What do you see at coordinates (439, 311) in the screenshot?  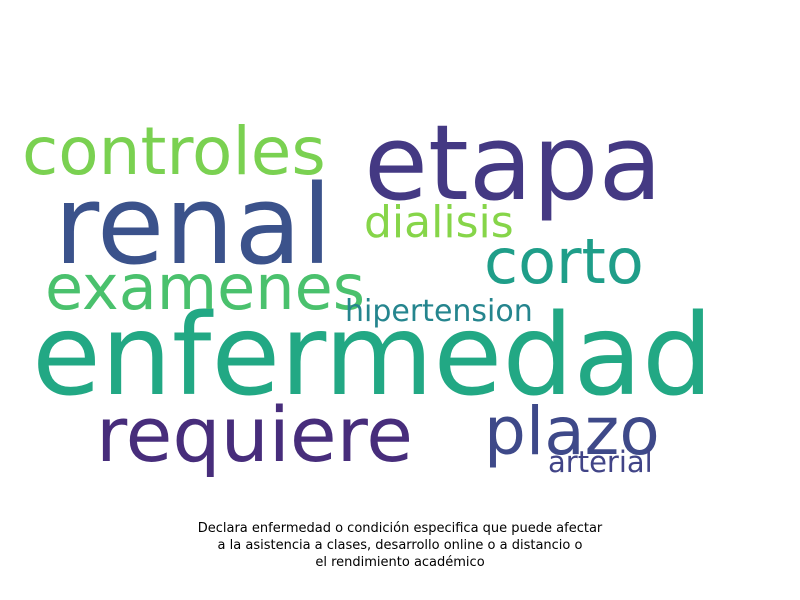 I see `word-hipertension: hipertension` at bounding box center [439, 311].